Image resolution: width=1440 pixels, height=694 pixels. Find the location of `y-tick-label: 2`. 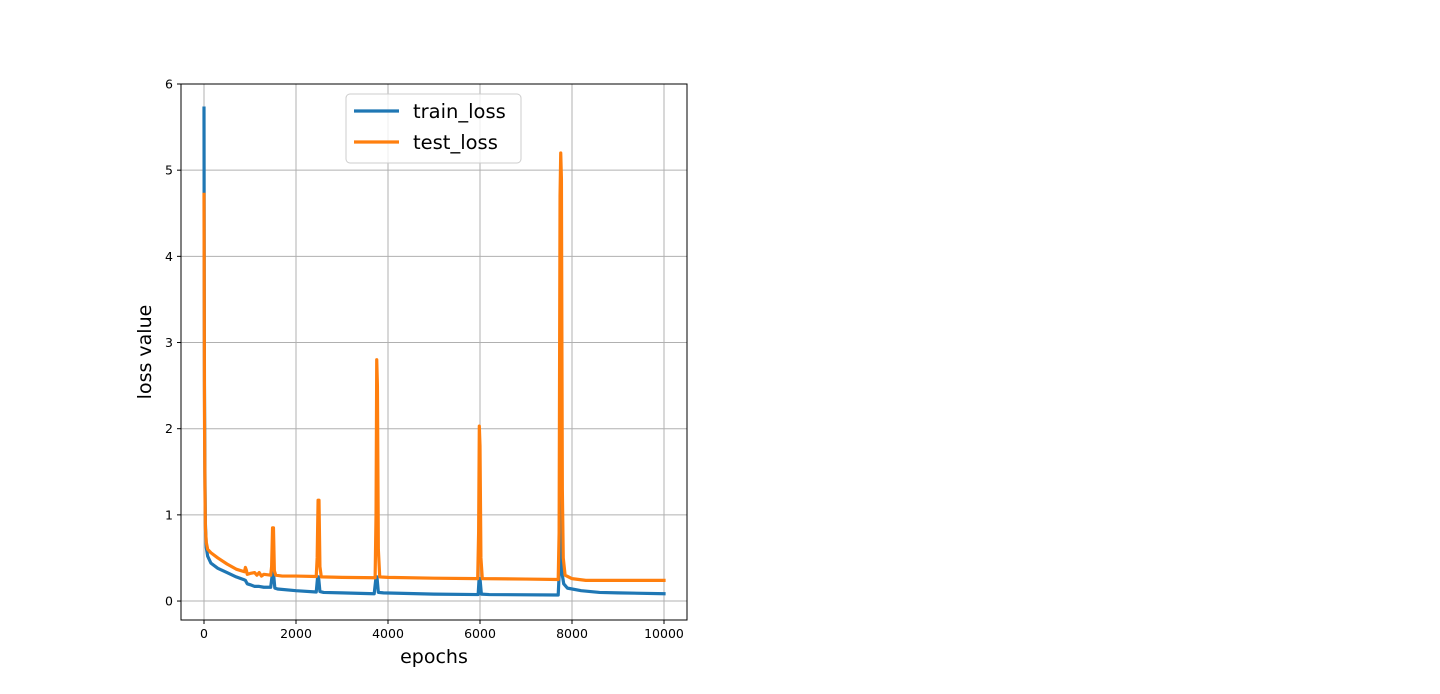

y-tick-label: 2 is located at coordinates (169, 428).